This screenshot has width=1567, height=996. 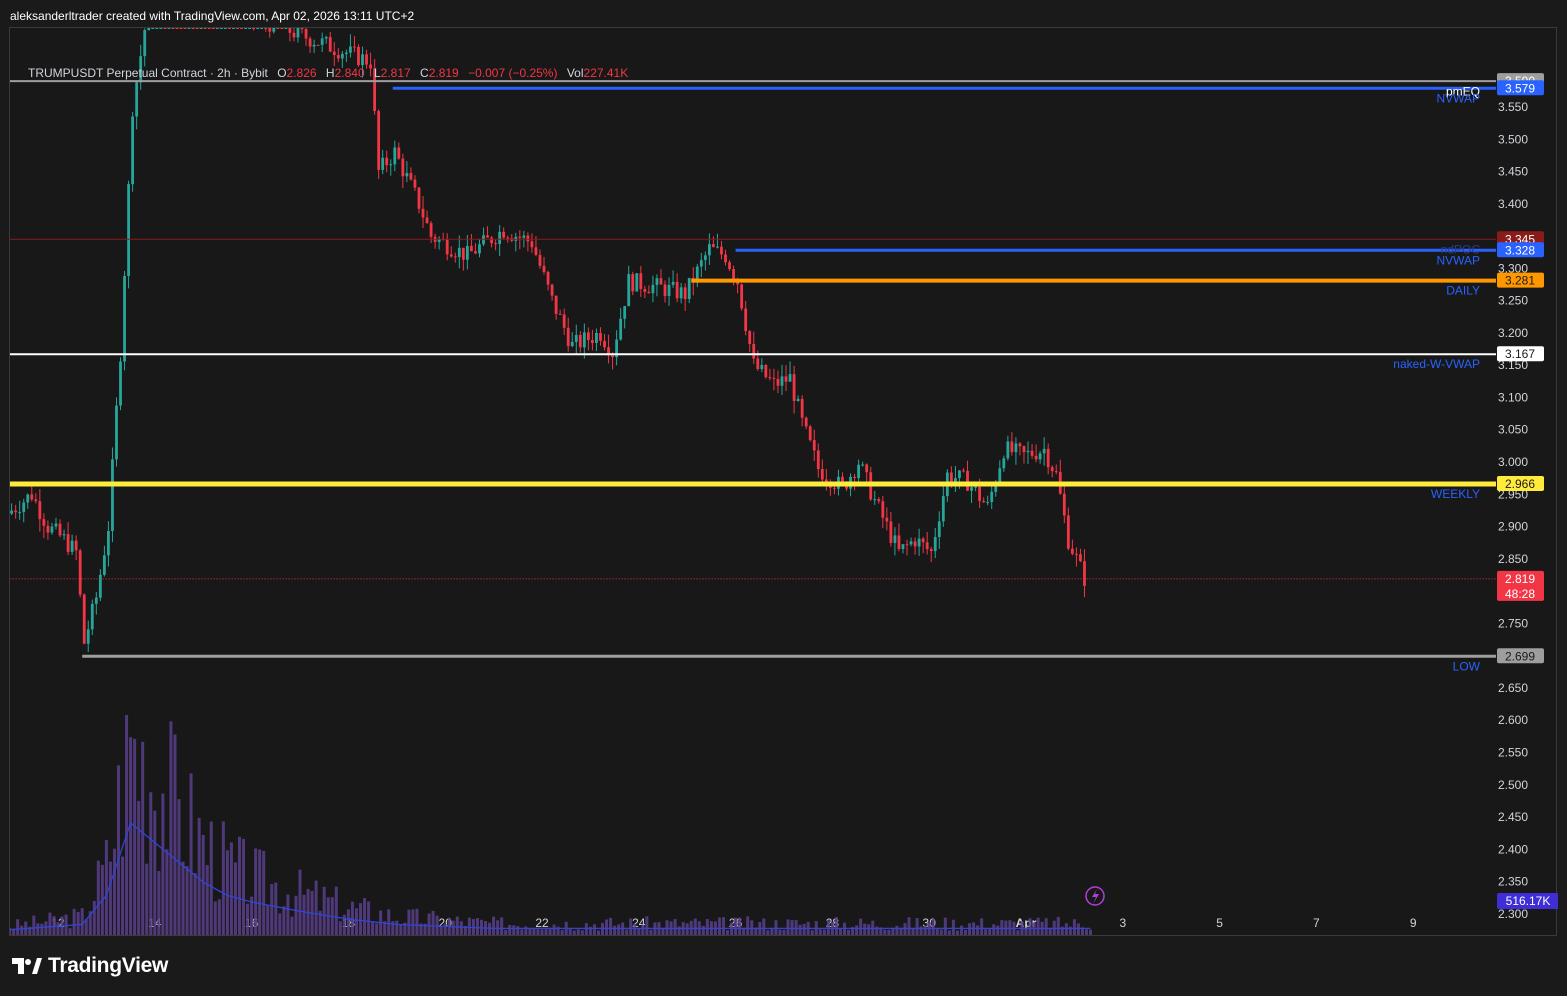 I want to click on close-value: 2.819, so click(x=443, y=73).